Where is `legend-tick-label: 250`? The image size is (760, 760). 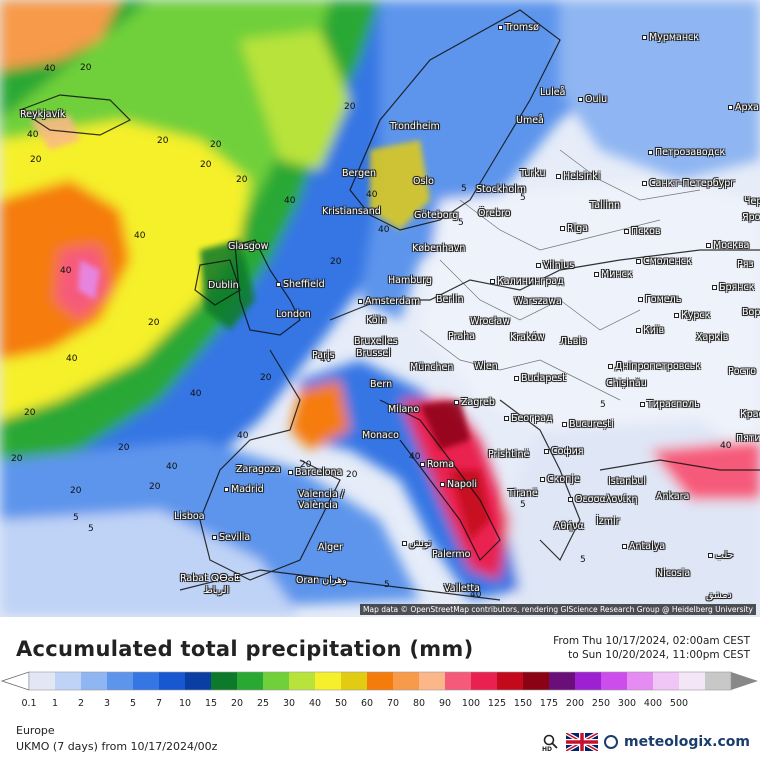 legend-tick-label: 250 is located at coordinates (601, 703).